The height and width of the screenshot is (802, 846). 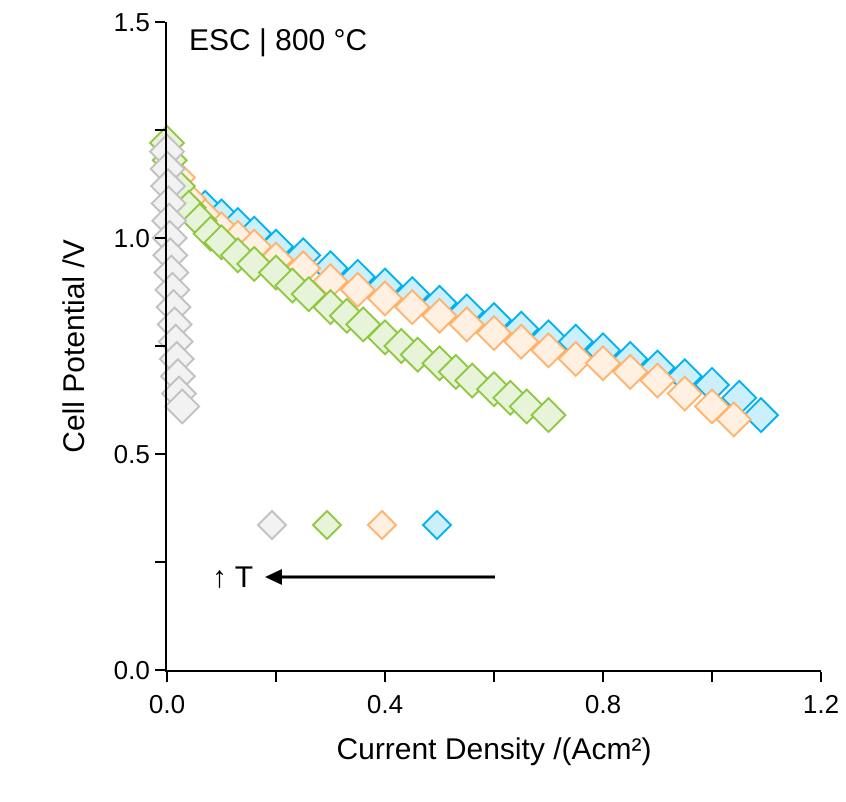 What do you see at coordinates (167, 704) in the screenshot?
I see `x-tick-label: 0.0` at bounding box center [167, 704].